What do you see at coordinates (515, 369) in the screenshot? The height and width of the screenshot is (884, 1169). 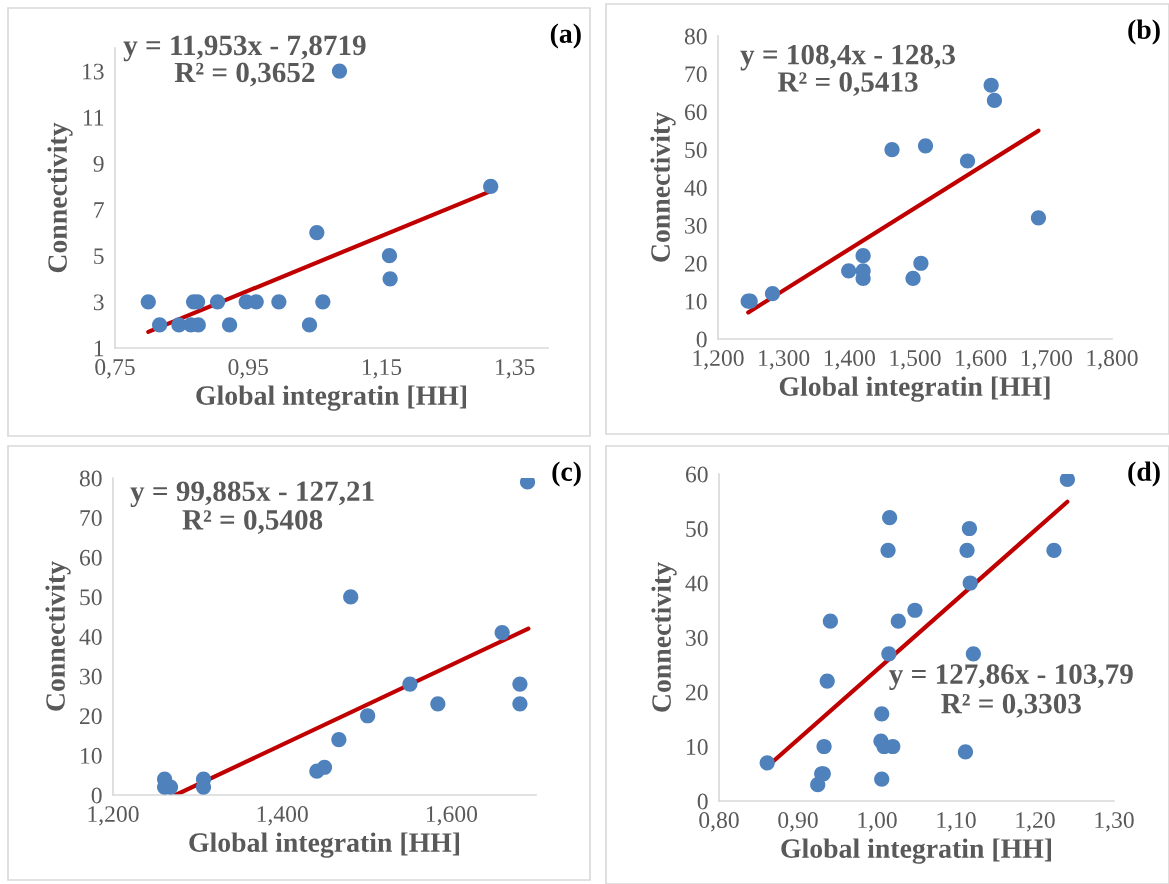 I see `x-tick-label: 1,35` at bounding box center [515, 369].